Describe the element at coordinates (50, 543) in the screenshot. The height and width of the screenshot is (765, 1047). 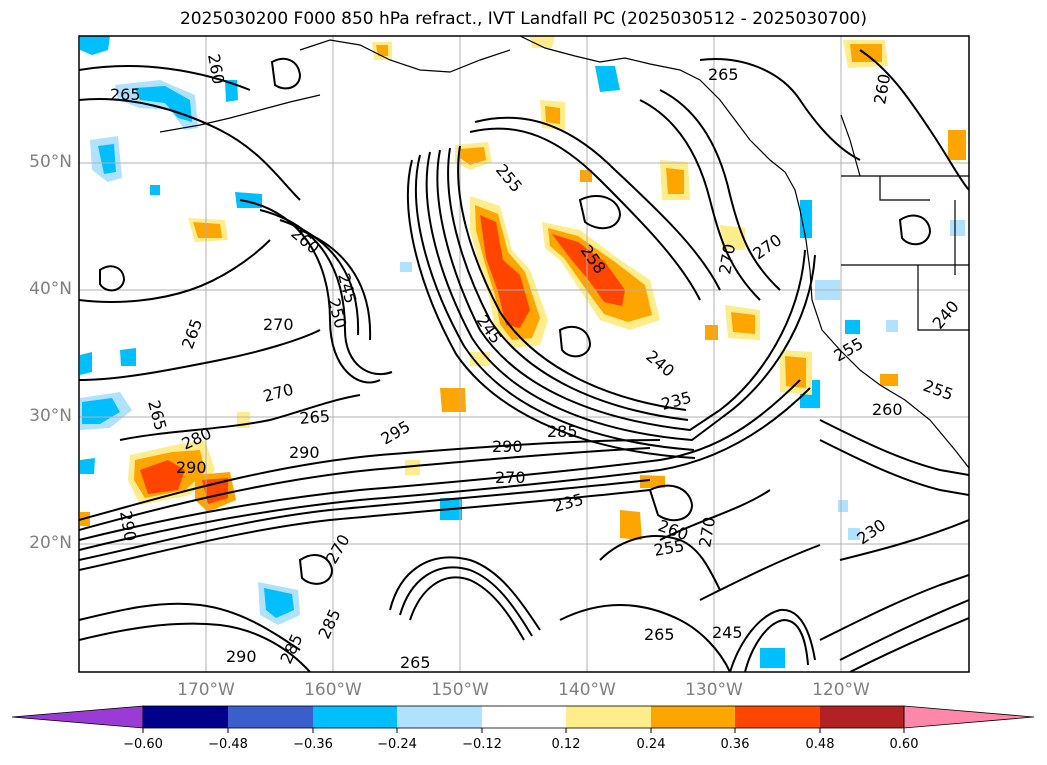
I see `lat-label-20n: 20°N` at that location.